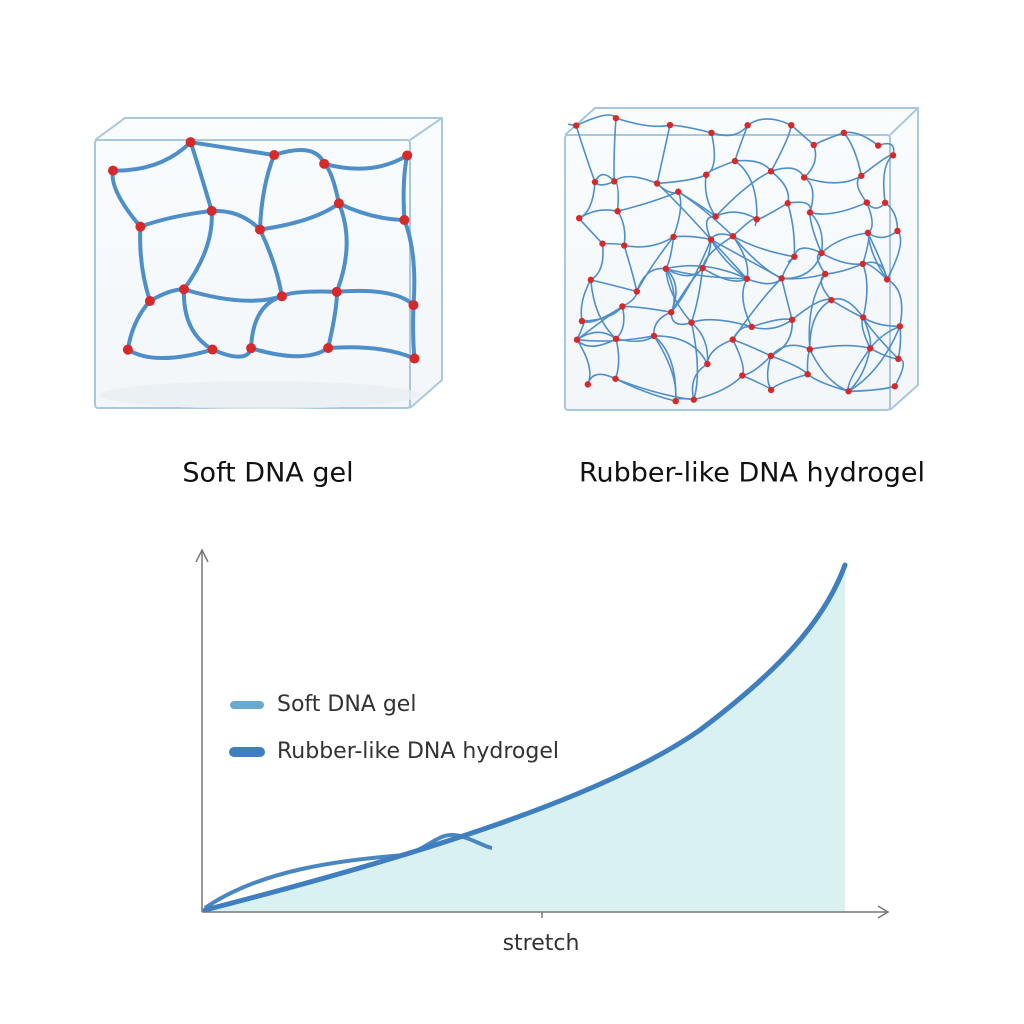  I want to click on legend-entry: Rubber-like DNA hydrogel, so click(418, 751).